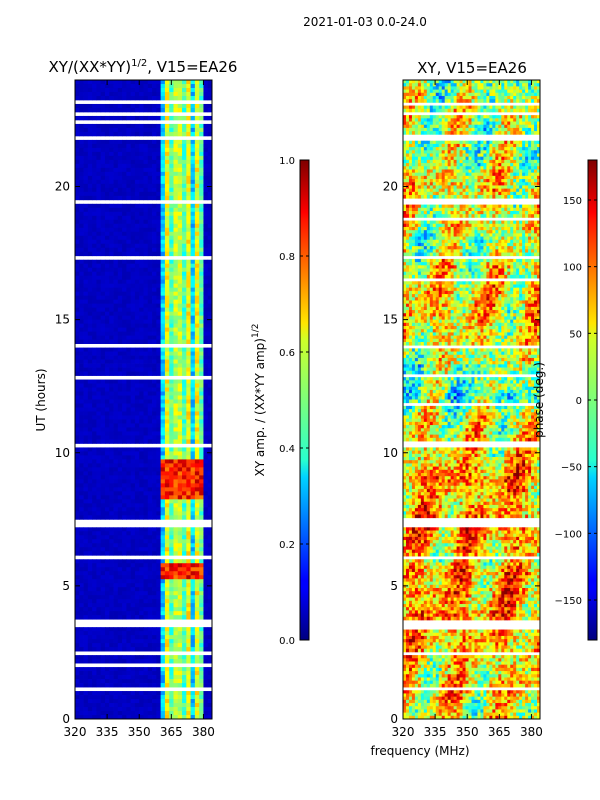  Describe the element at coordinates (572, 201) in the screenshot. I see `colorbar-tick-label: 150` at that location.